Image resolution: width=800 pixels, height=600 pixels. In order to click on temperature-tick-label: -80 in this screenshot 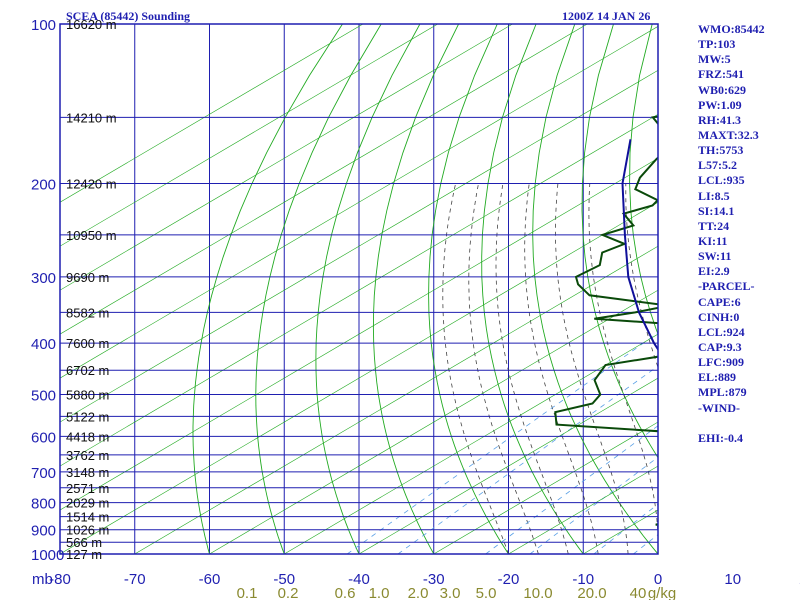, I will do `click(60, 579)`.